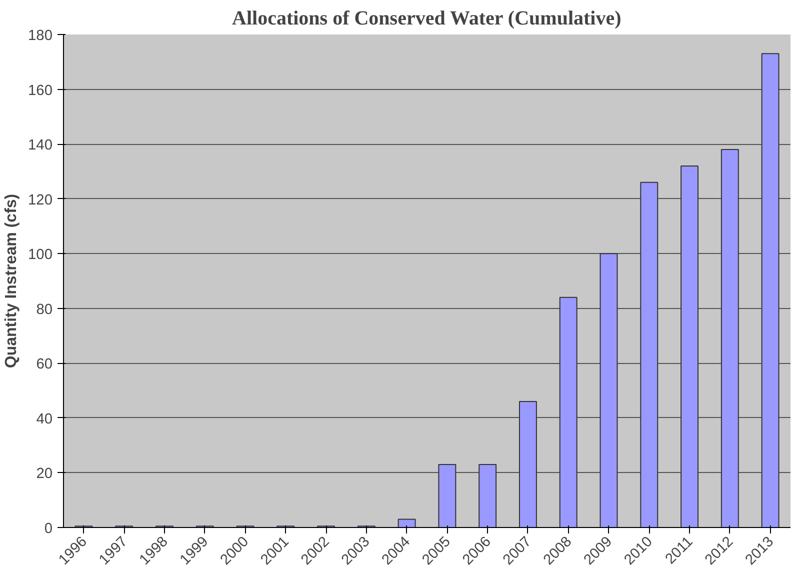 This screenshot has height=577, width=799. Describe the element at coordinates (44, 419) in the screenshot. I see `y-tick-label: 40` at that location.